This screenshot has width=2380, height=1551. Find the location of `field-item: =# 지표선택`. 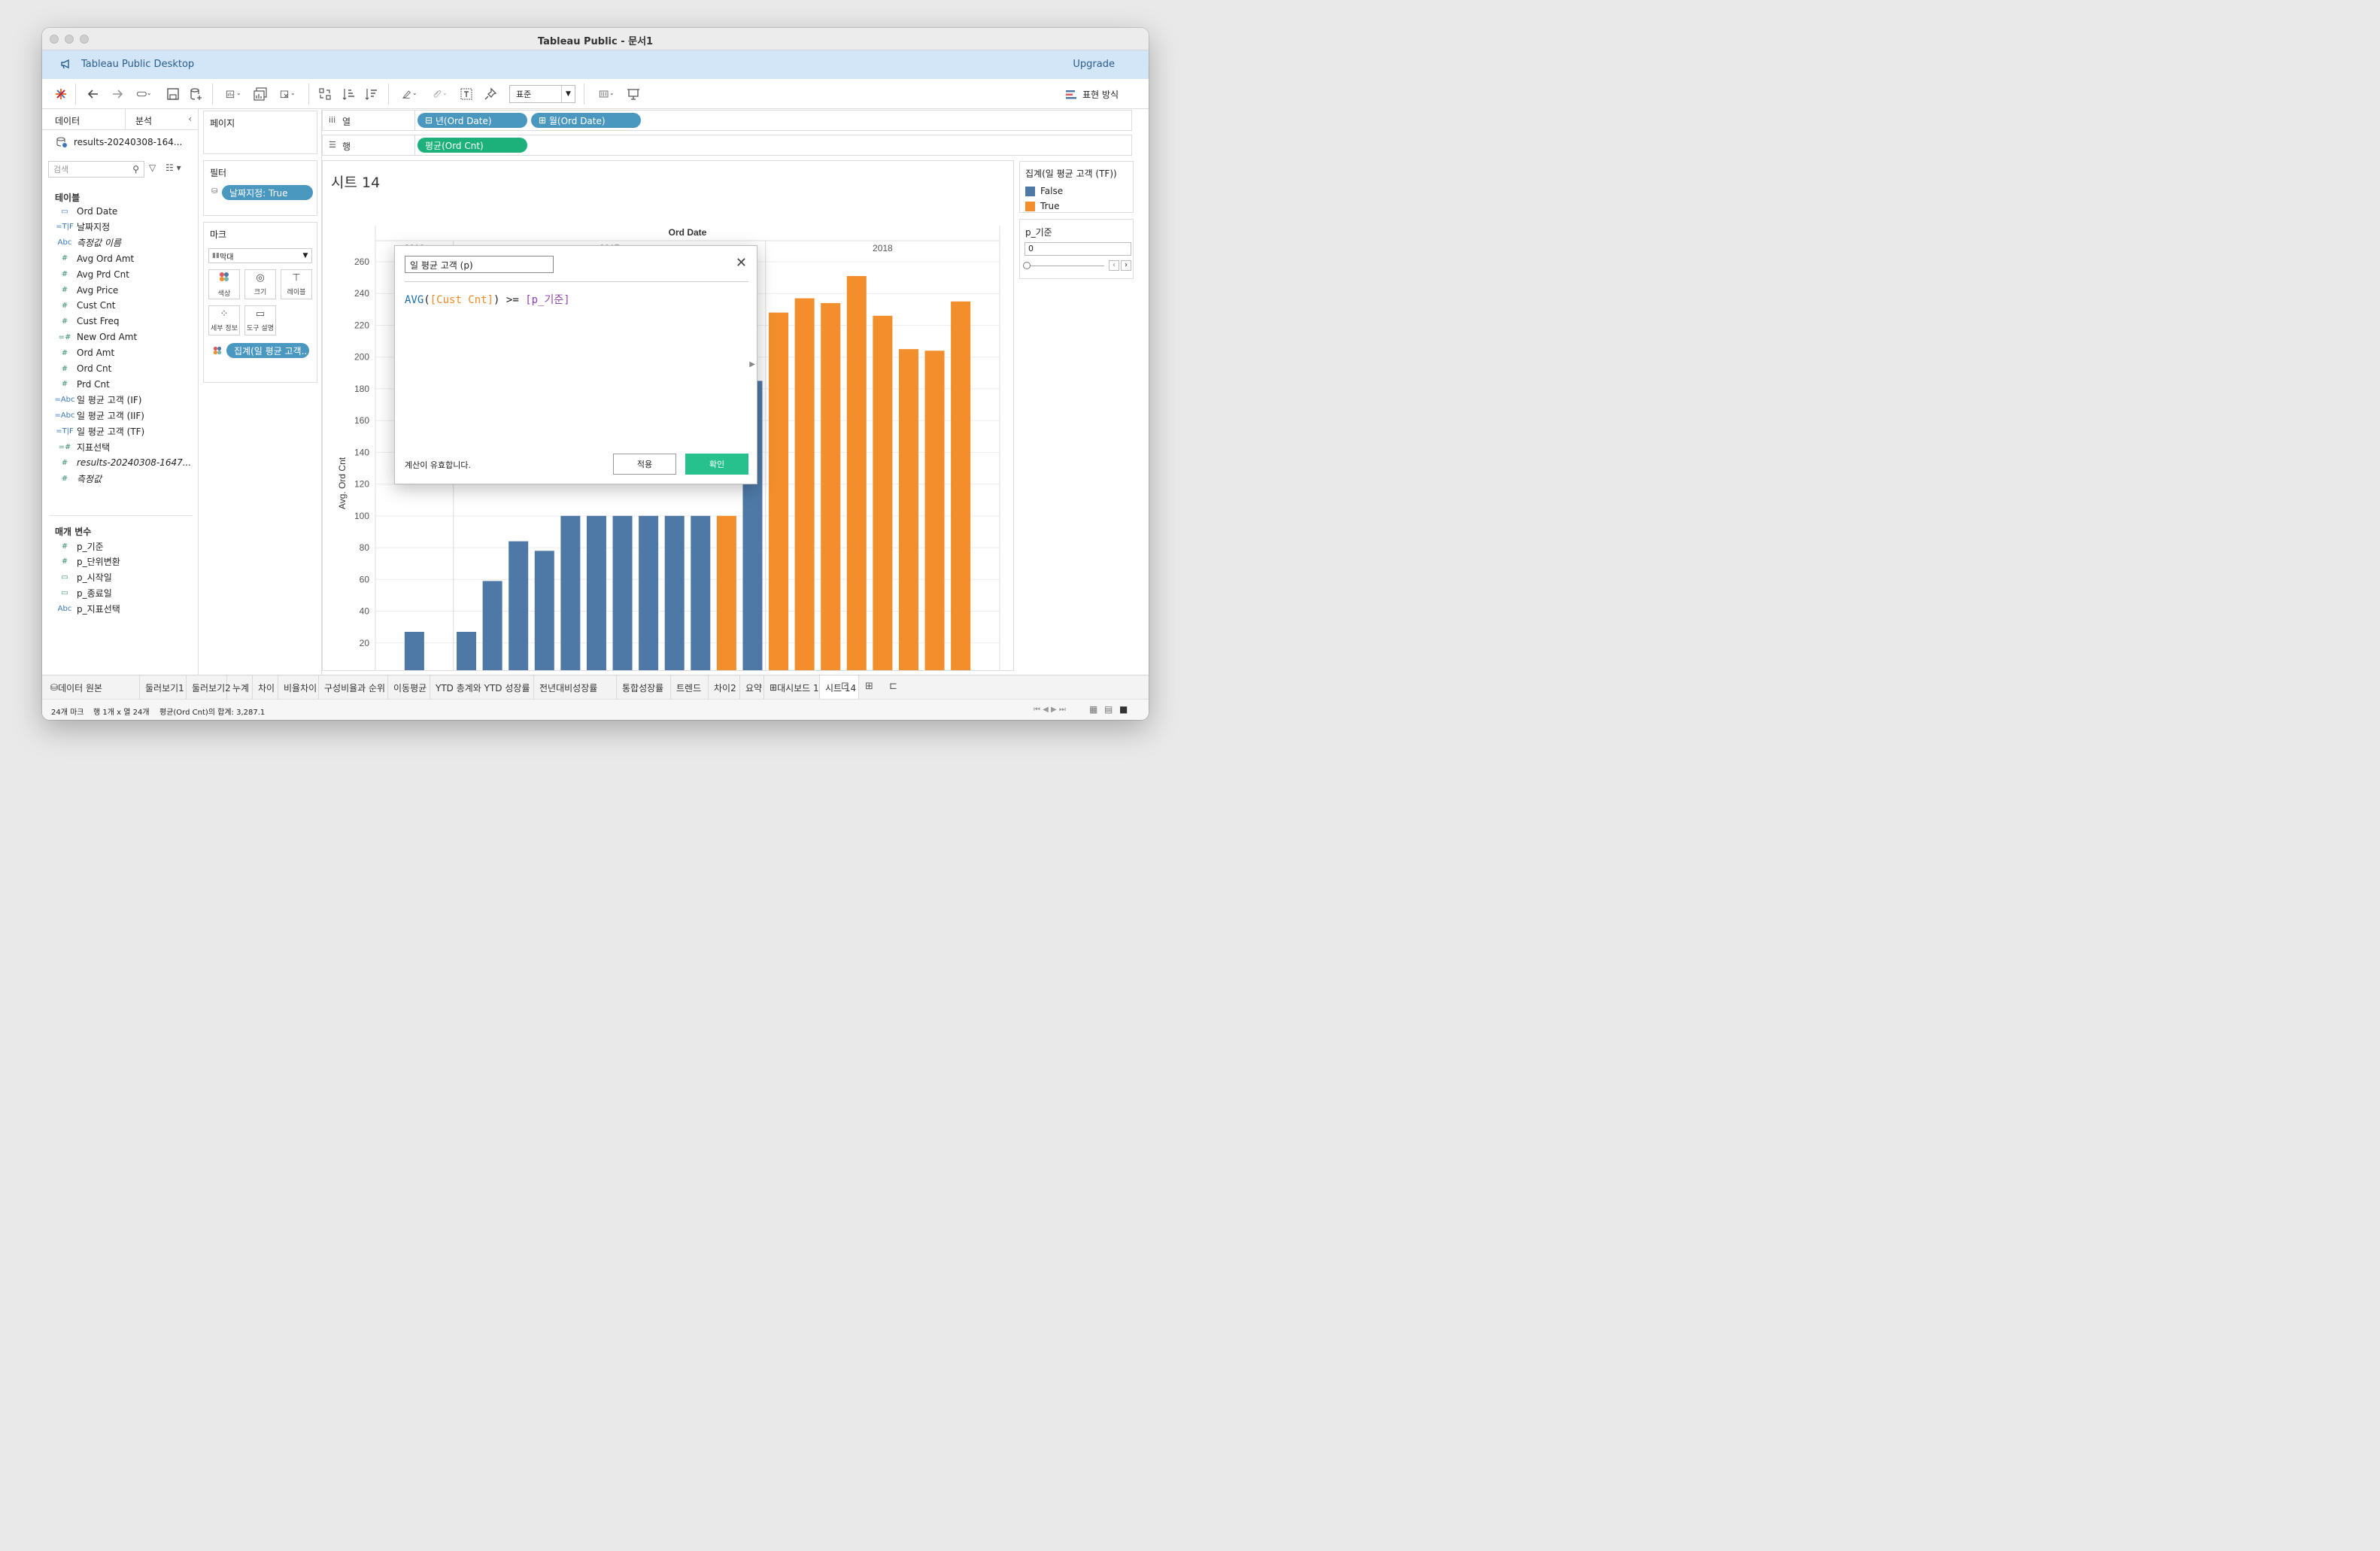

field-item: =# 지표선택 is located at coordinates (124, 447).